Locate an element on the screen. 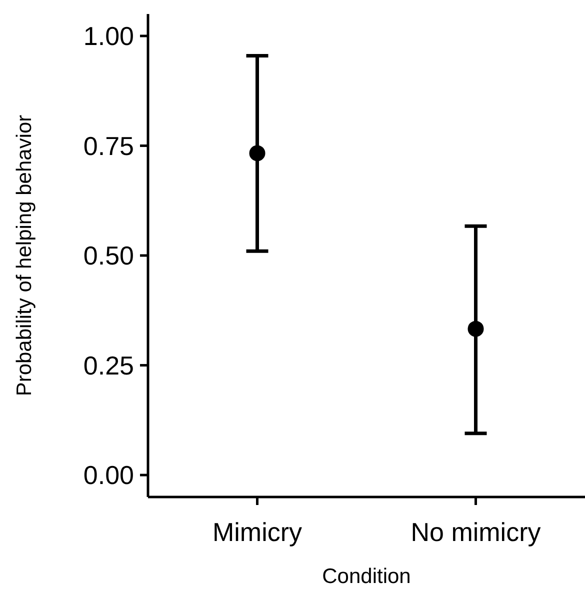  x-tick-label: Mimicry is located at coordinates (257, 532).